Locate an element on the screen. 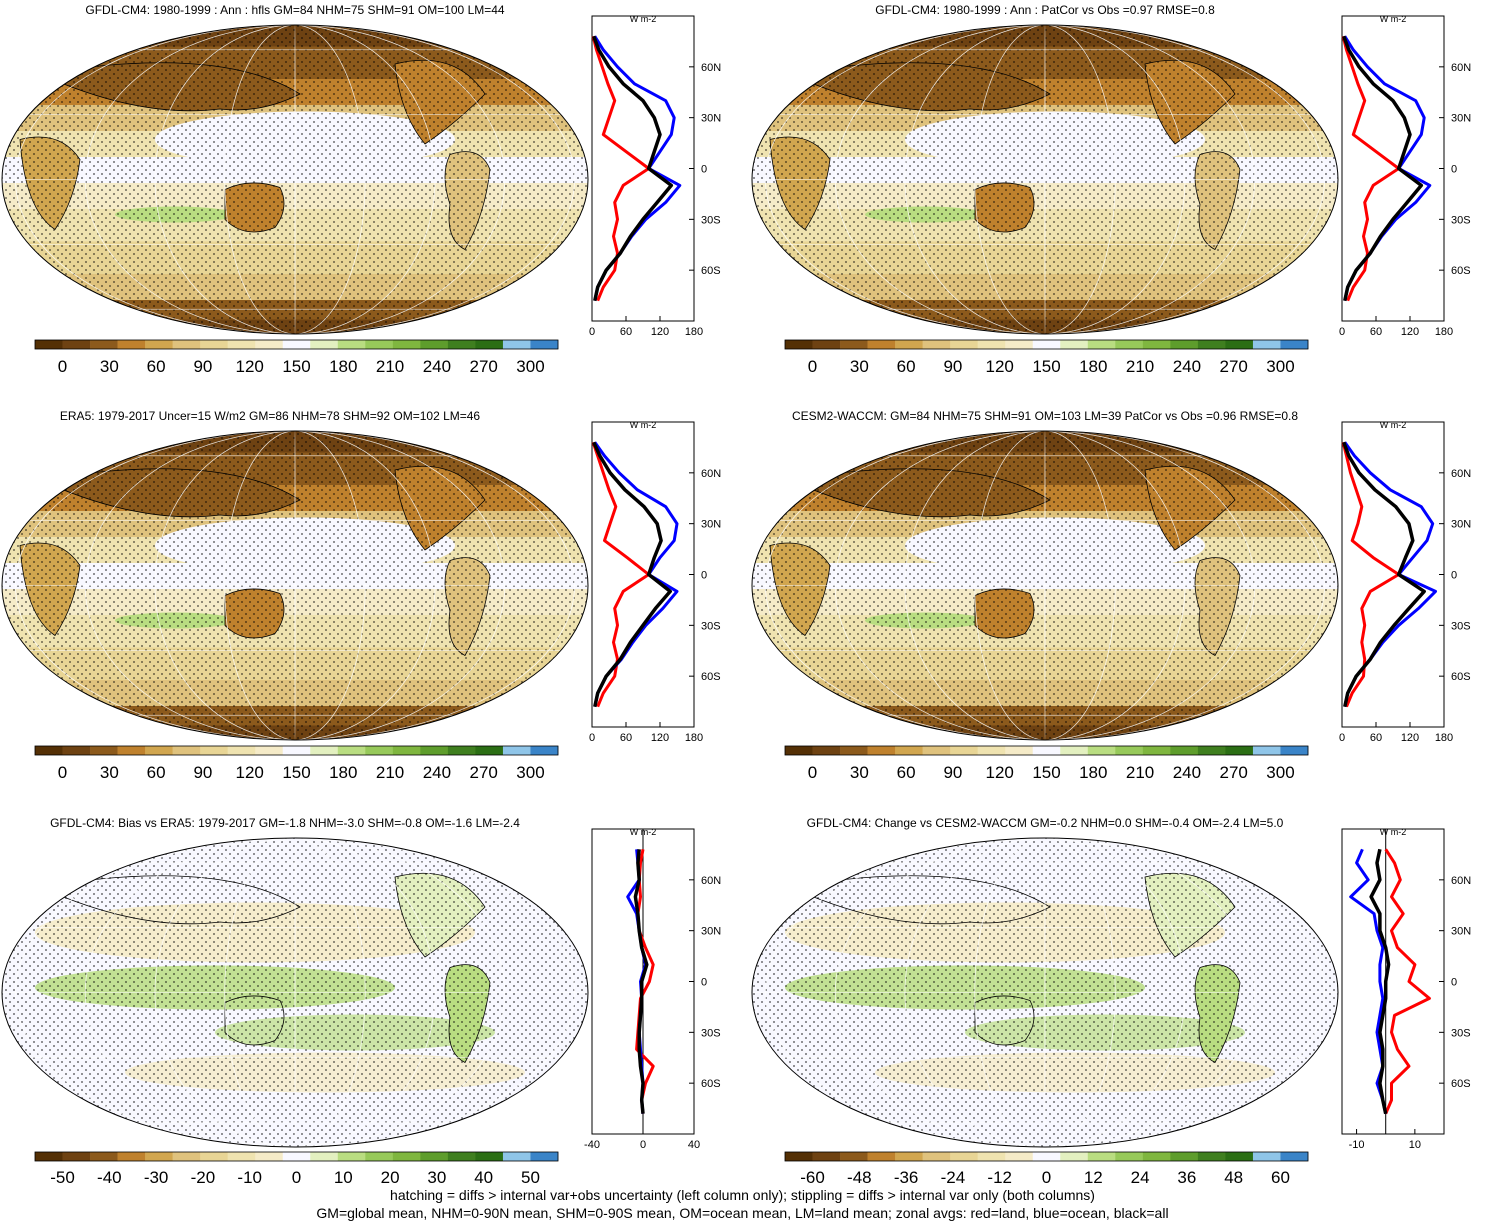 This screenshot has height=1221, width=1485. colorbar-tick-label: 0 is located at coordinates (296, 1177).